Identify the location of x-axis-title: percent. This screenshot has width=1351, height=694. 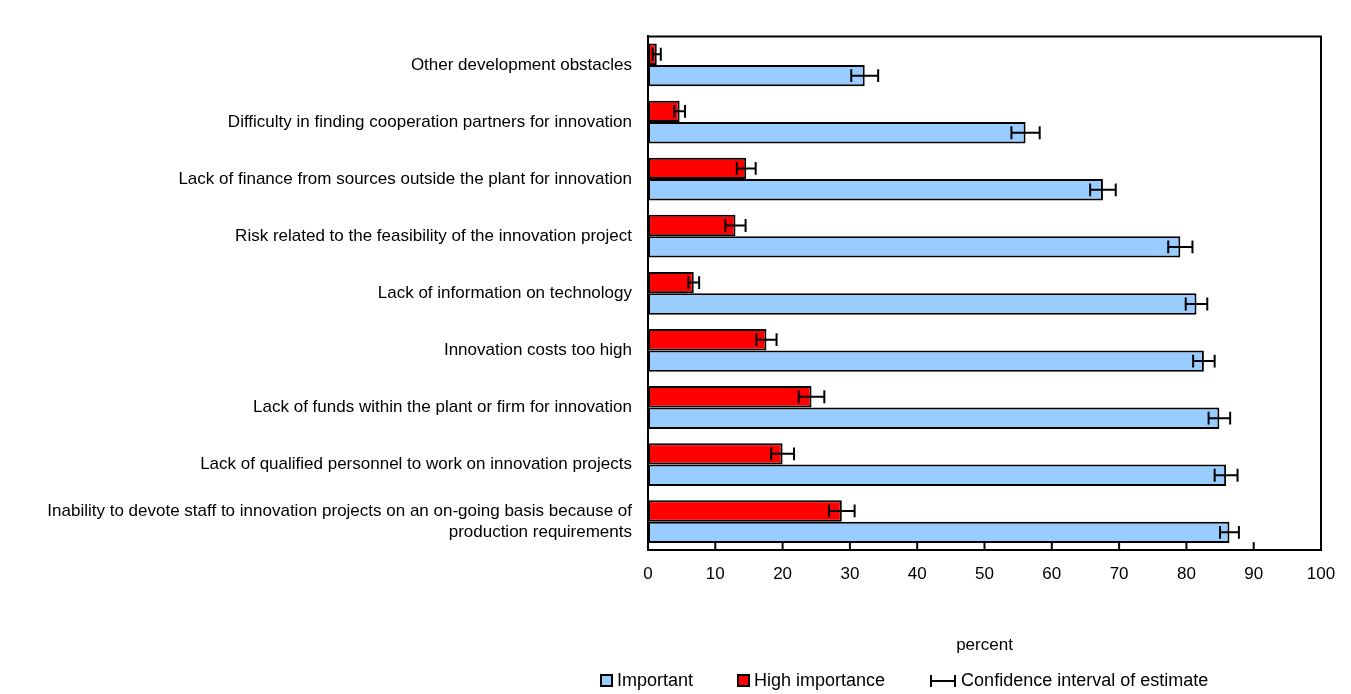
(985, 645).